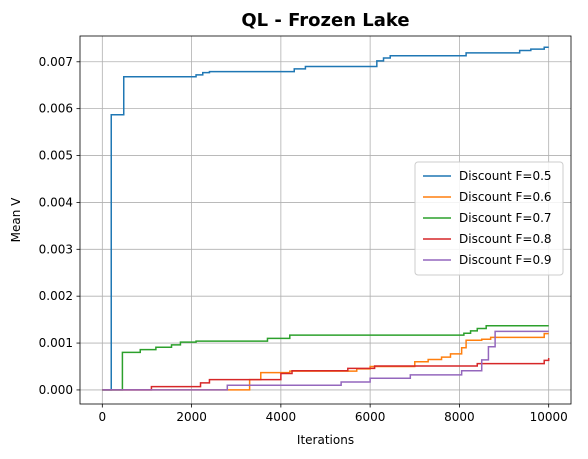 This screenshot has width=588, height=459. Describe the element at coordinates (325, 440) in the screenshot. I see `x-axis-label: Iterations` at that location.